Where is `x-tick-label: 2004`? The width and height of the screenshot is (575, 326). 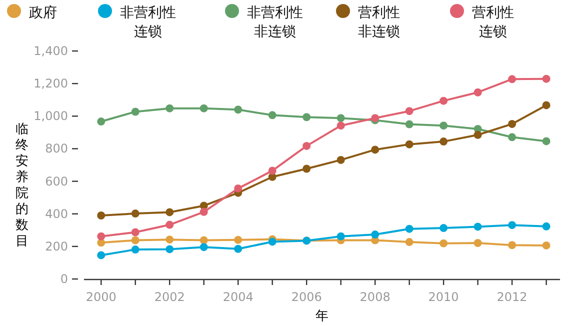
x-tick-label: 2004 is located at coordinates (238, 297).